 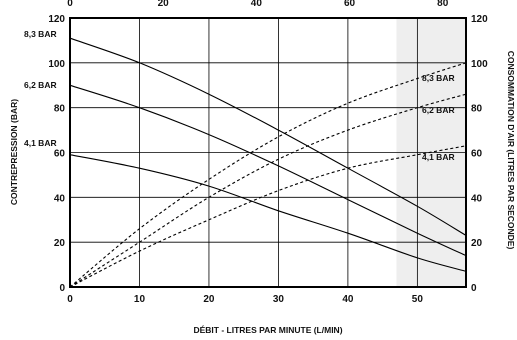 I want to click on y2-tick-label: 120, so click(x=479, y=19).